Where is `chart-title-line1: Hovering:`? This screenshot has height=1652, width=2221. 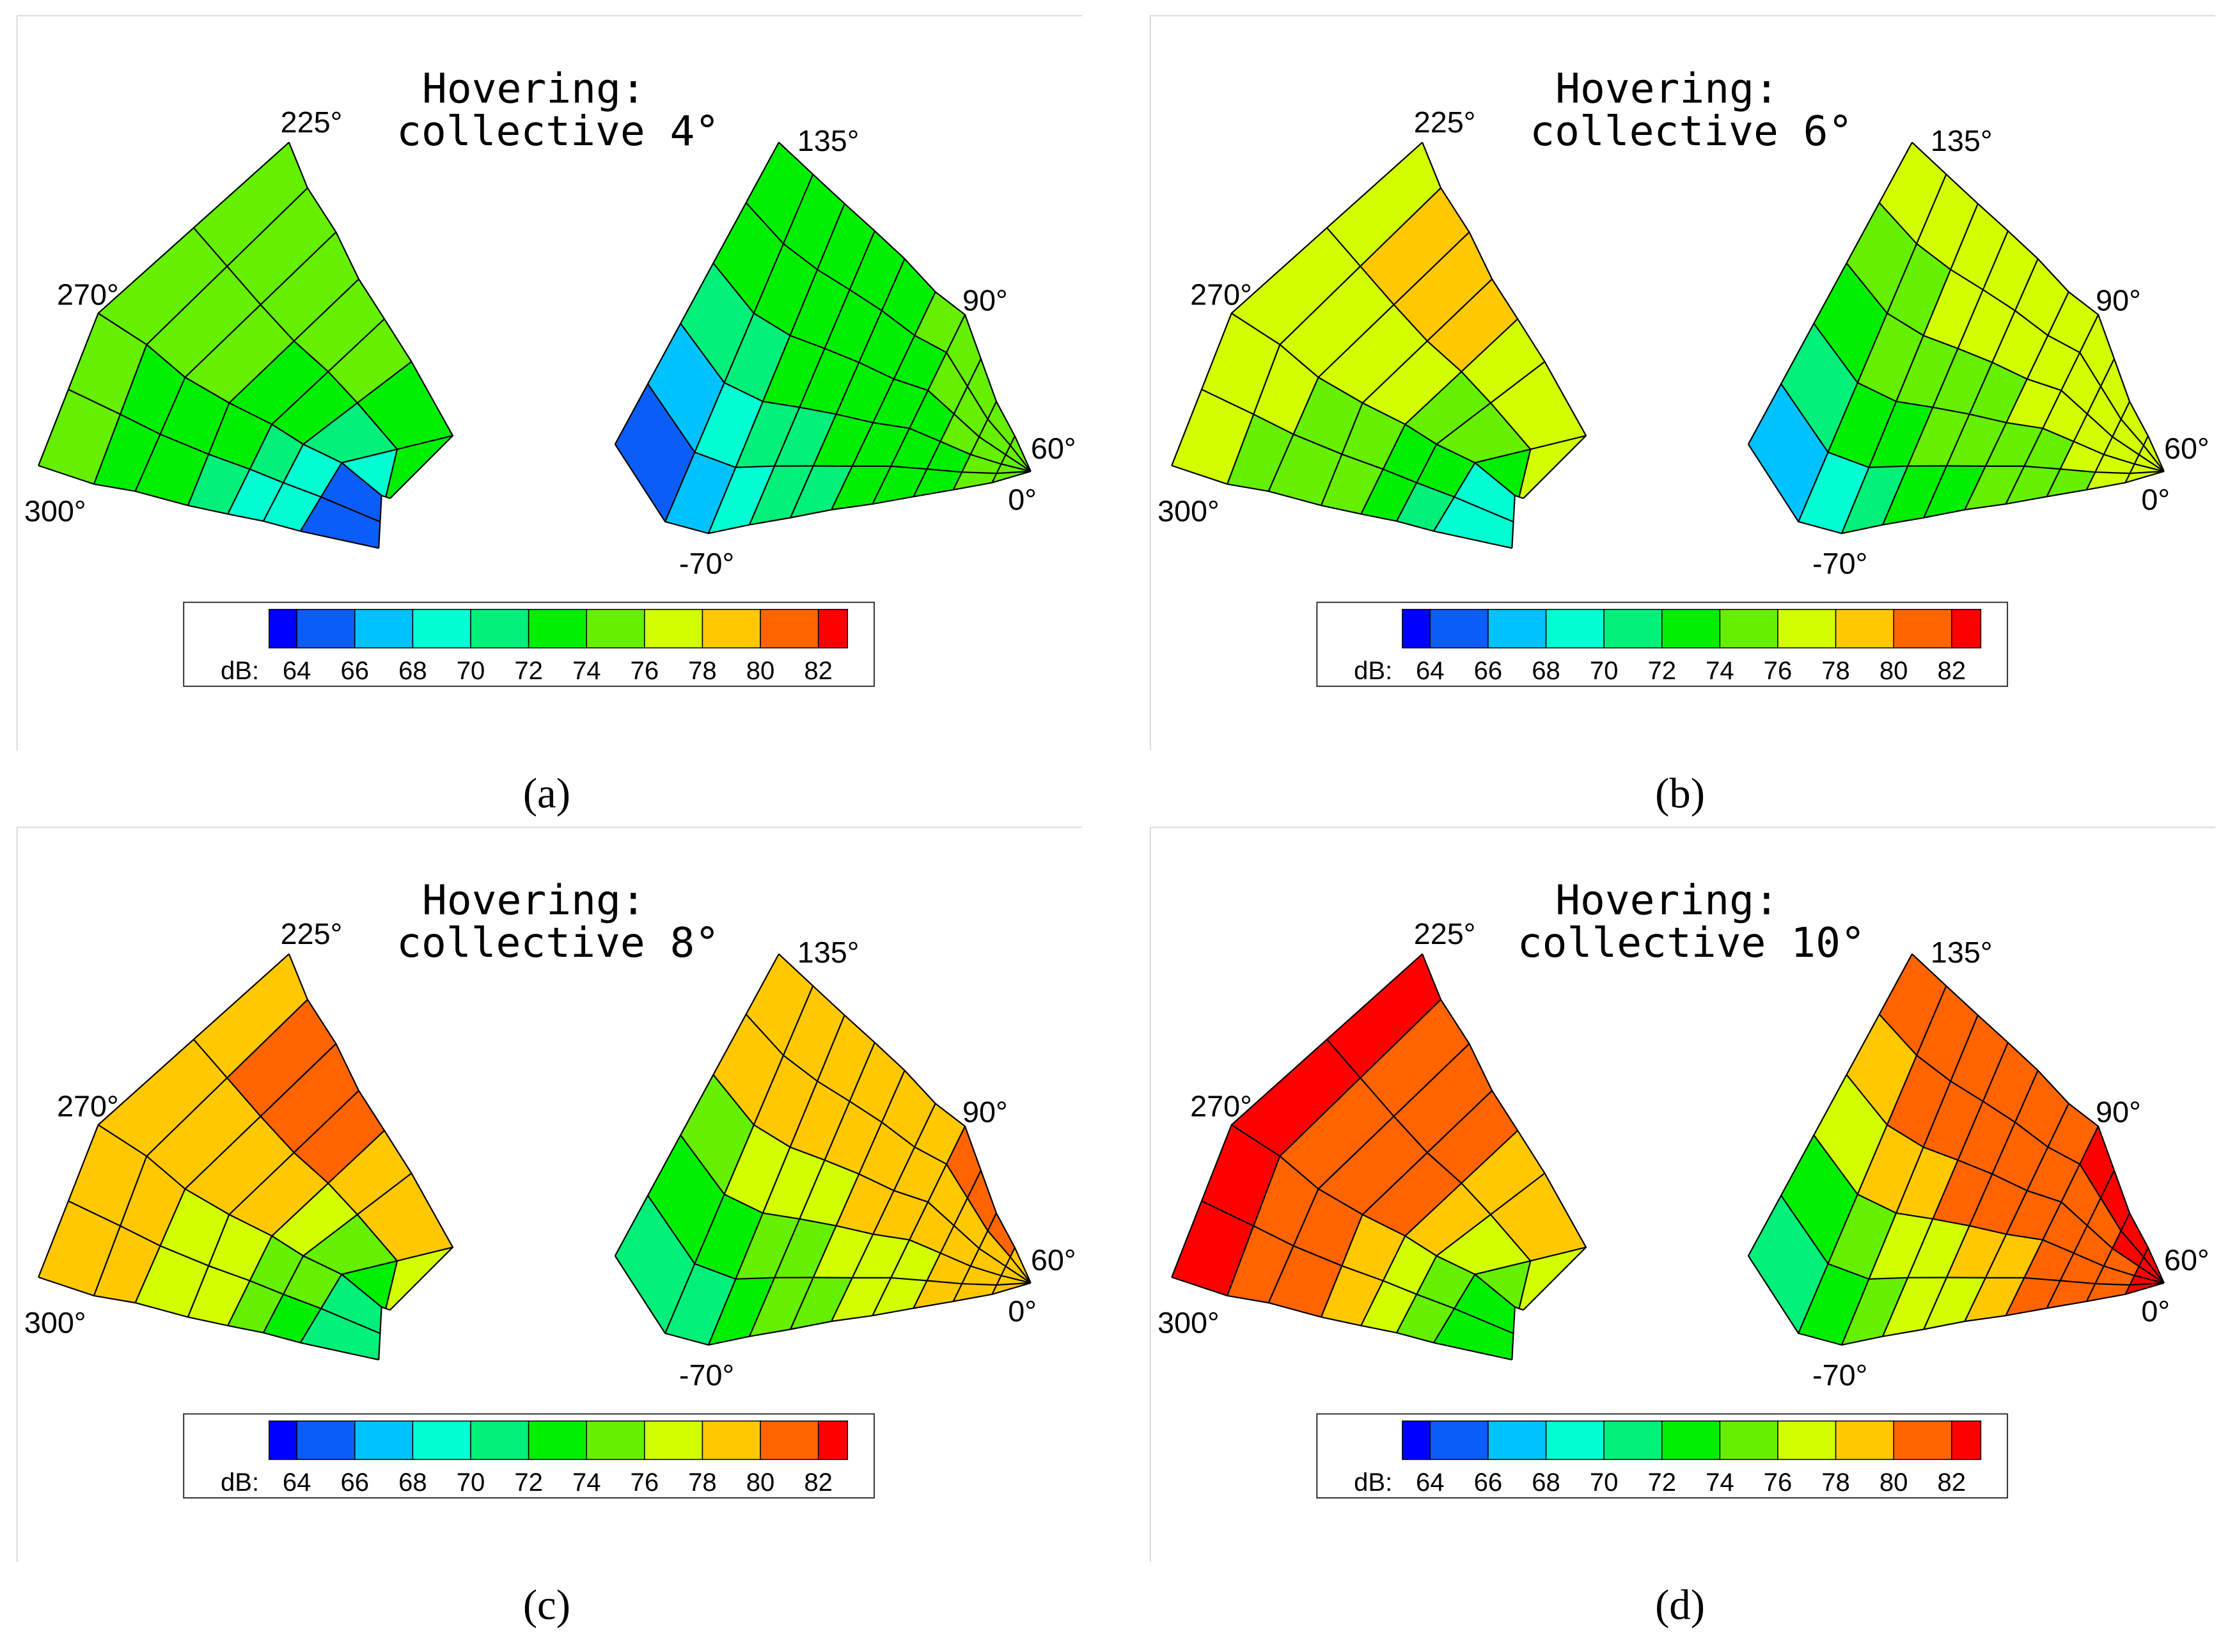 chart-title-line1: Hovering: is located at coordinates (1667, 89).